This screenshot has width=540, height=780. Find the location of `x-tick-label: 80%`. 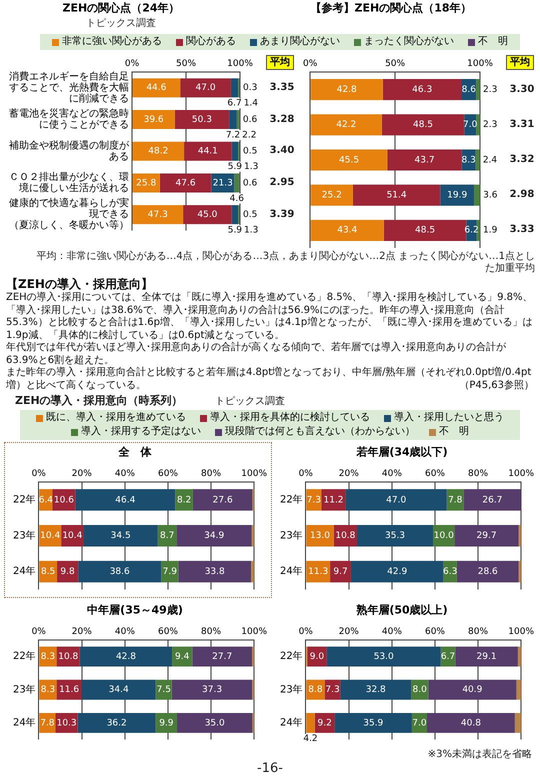

x-tick-label: 80% is located at coordinates (478, 631).